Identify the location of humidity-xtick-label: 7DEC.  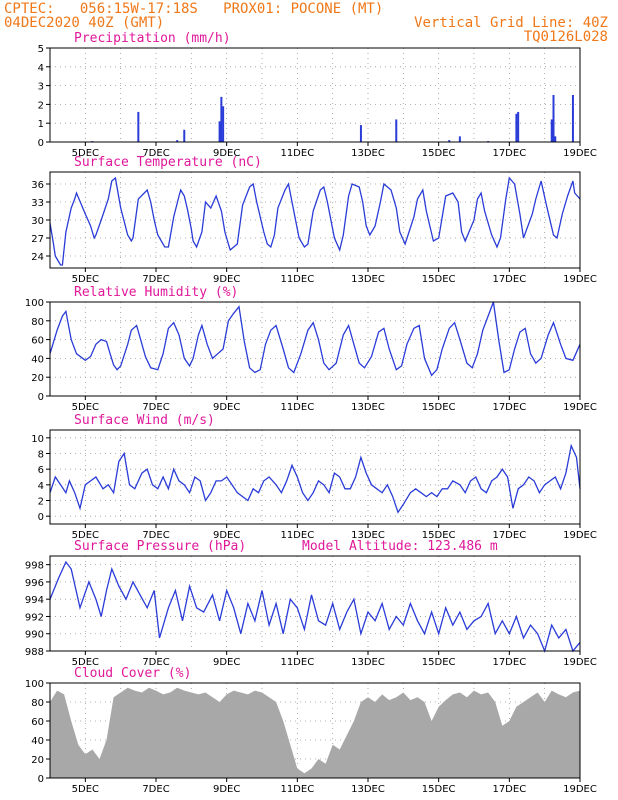
(155, 407).